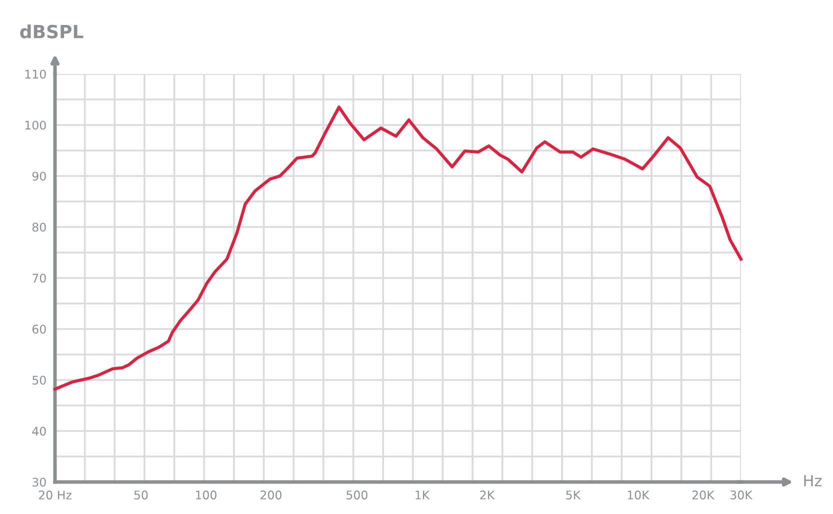 The height and width of the screenshot is (514, 833). I want to click on x-axis-title: Hz, so click(813, 480).